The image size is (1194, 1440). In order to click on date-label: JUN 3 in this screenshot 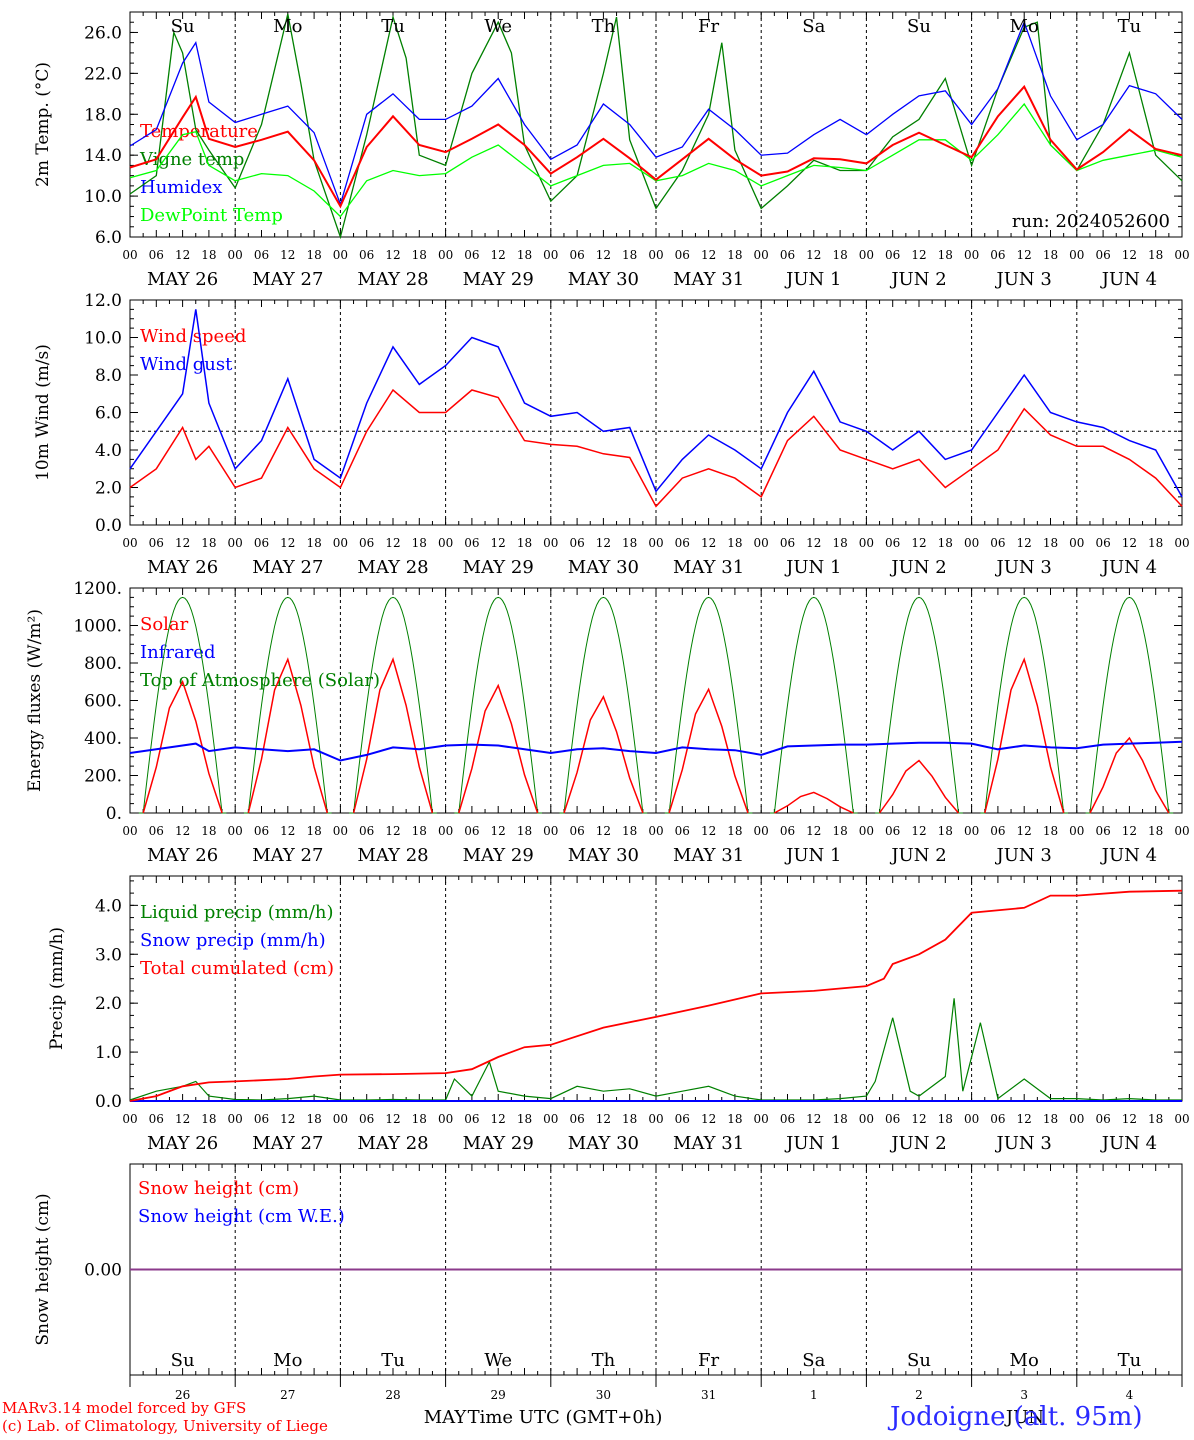, I will do `click(1023, 1143)`.